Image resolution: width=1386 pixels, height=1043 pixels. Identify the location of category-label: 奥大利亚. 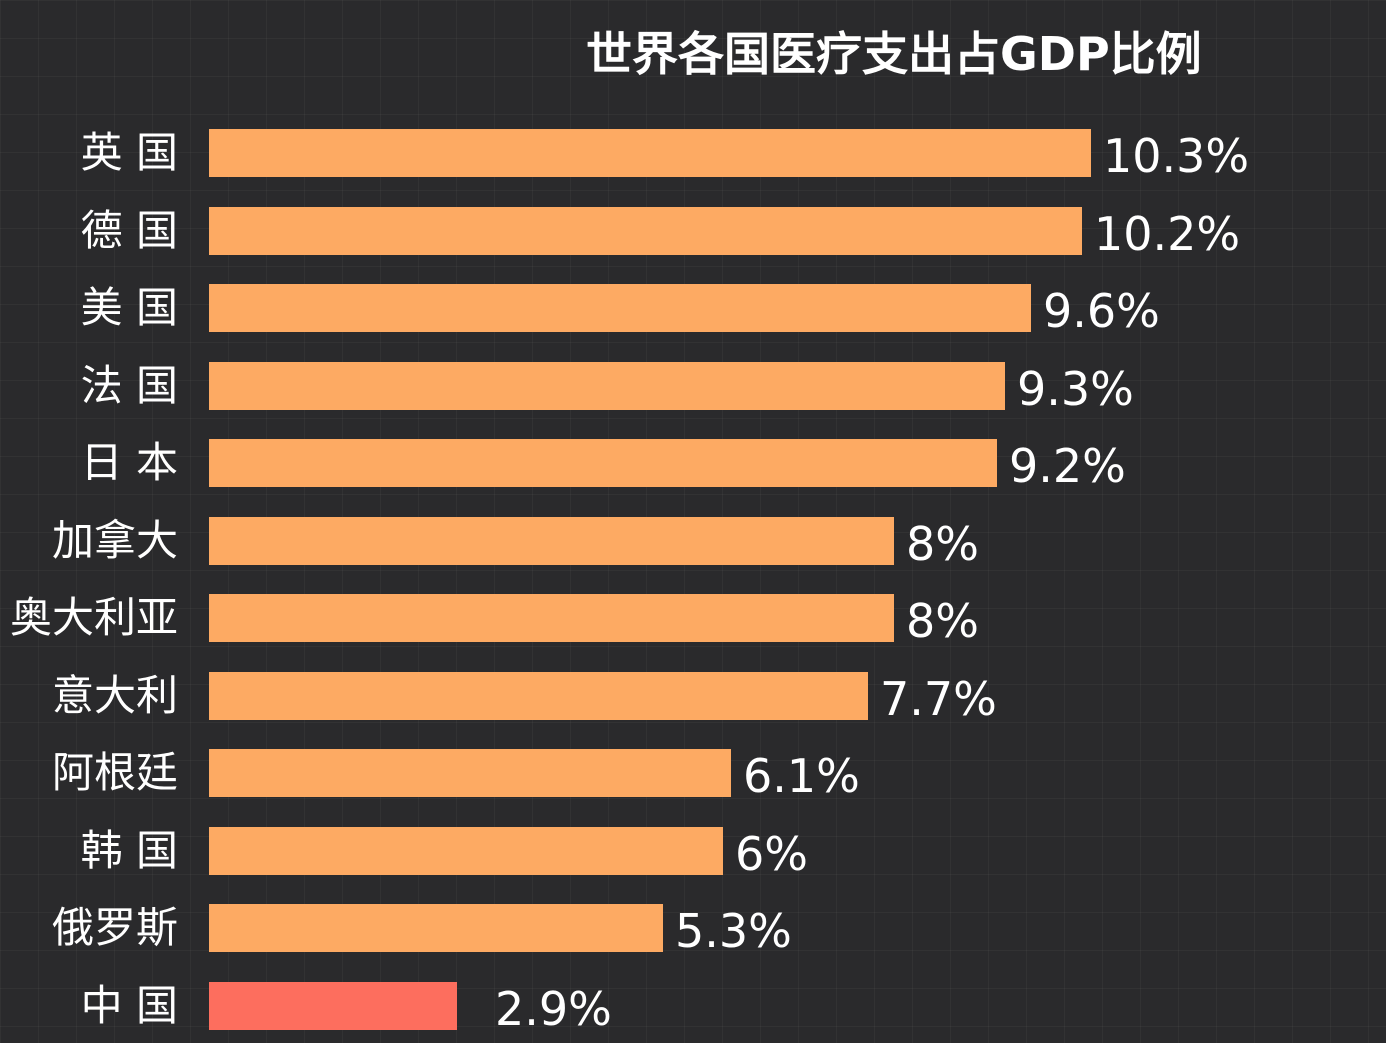
(93, 617).